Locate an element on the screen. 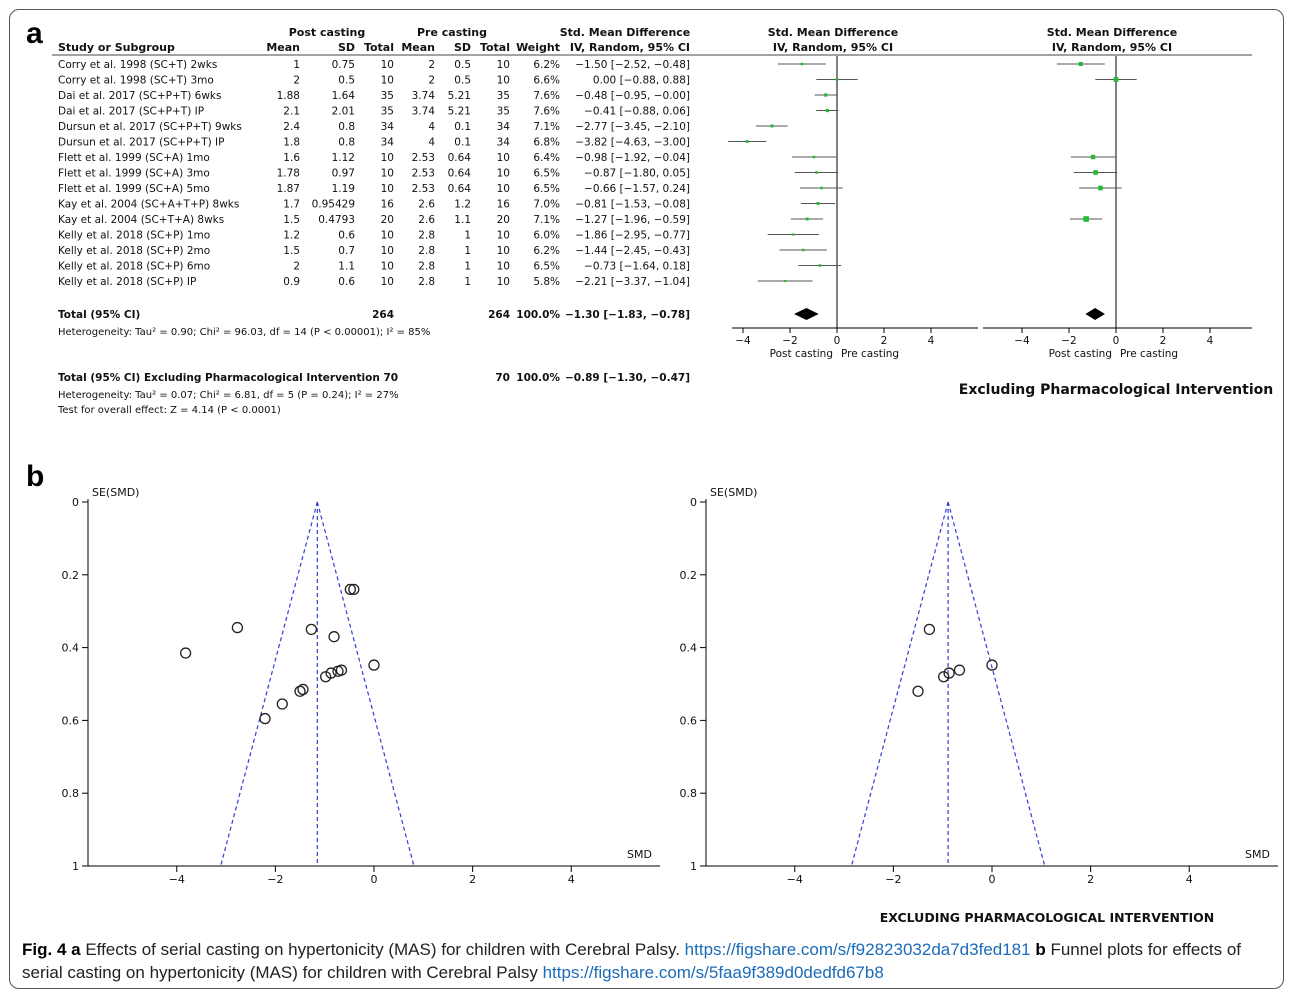 The width and height of the screenshot is (1295, 996). table-cell: 7.0% is located at coordinates (546, 205).